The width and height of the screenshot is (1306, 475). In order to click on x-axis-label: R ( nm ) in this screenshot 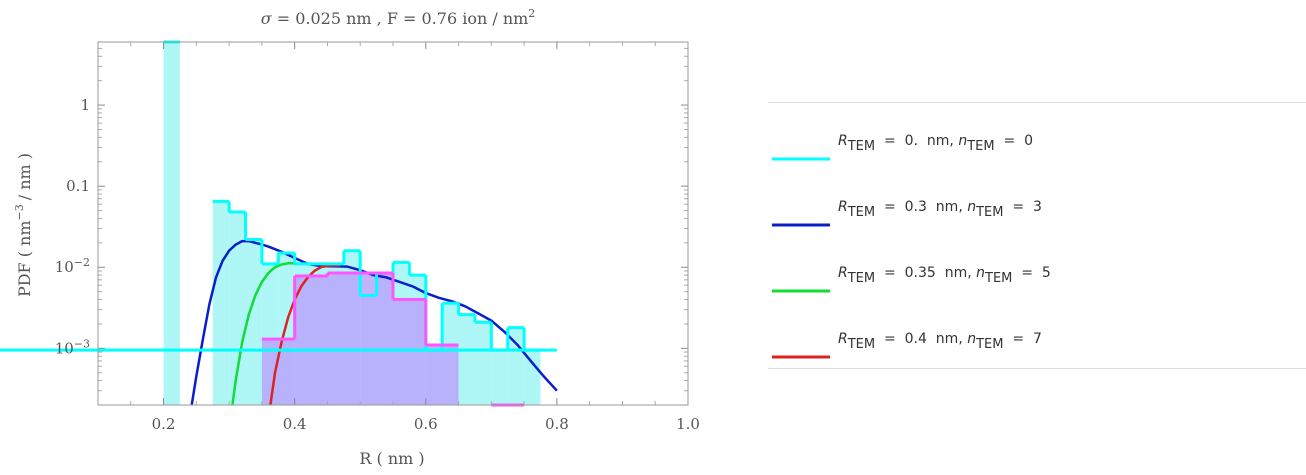, I will do `click(391, 458)`.